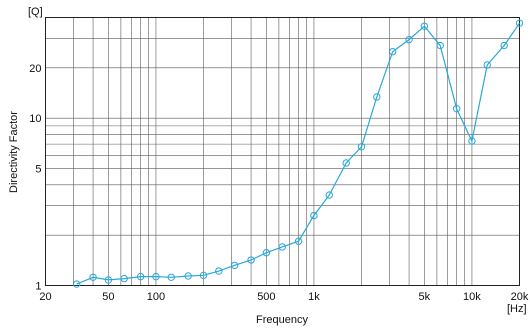 This screenshot has height=329, width=530. I want to click on x-tick-label: 20k, so click(520, 297).